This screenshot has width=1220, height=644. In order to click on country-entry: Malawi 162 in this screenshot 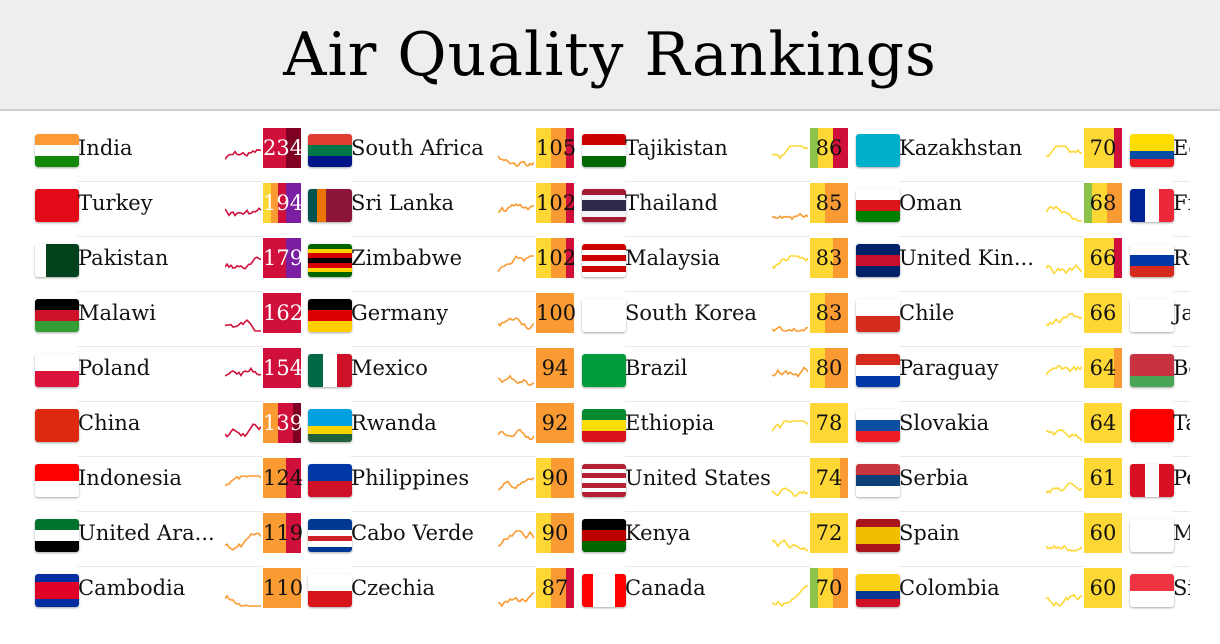, I will do `click(172, 314)`.